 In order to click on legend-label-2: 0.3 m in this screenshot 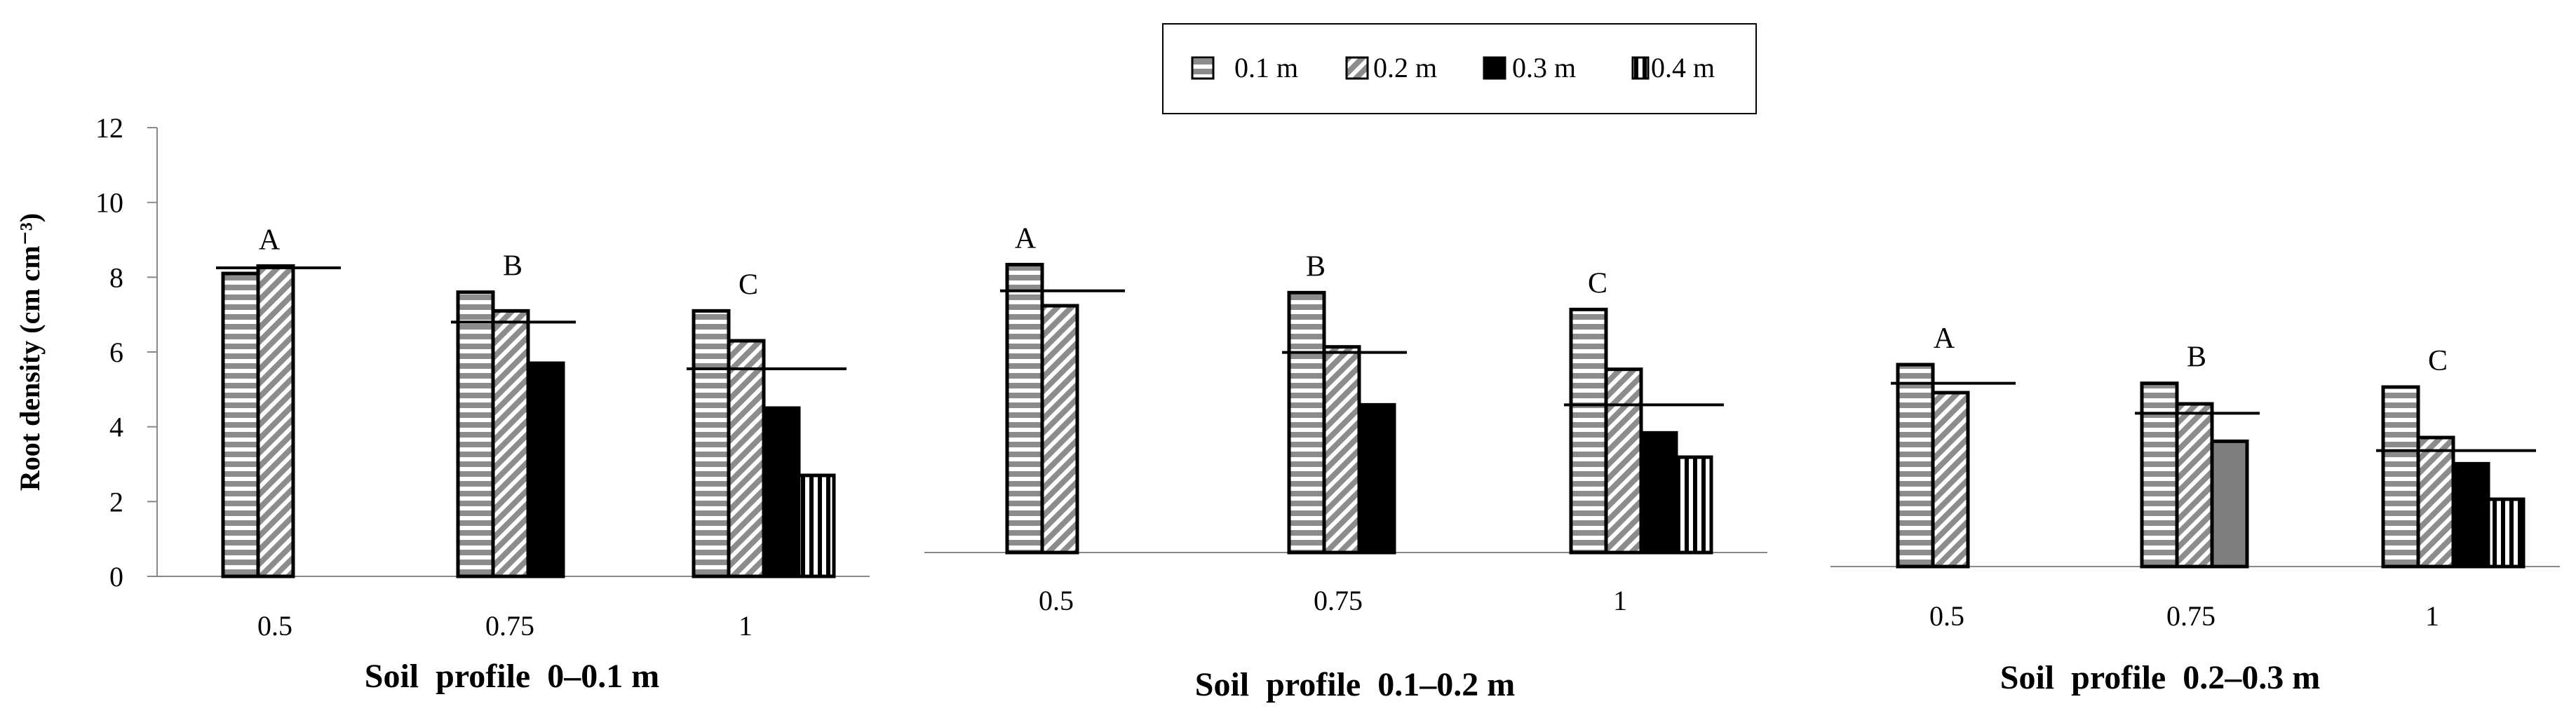, I will do `click(1544, 67)`.